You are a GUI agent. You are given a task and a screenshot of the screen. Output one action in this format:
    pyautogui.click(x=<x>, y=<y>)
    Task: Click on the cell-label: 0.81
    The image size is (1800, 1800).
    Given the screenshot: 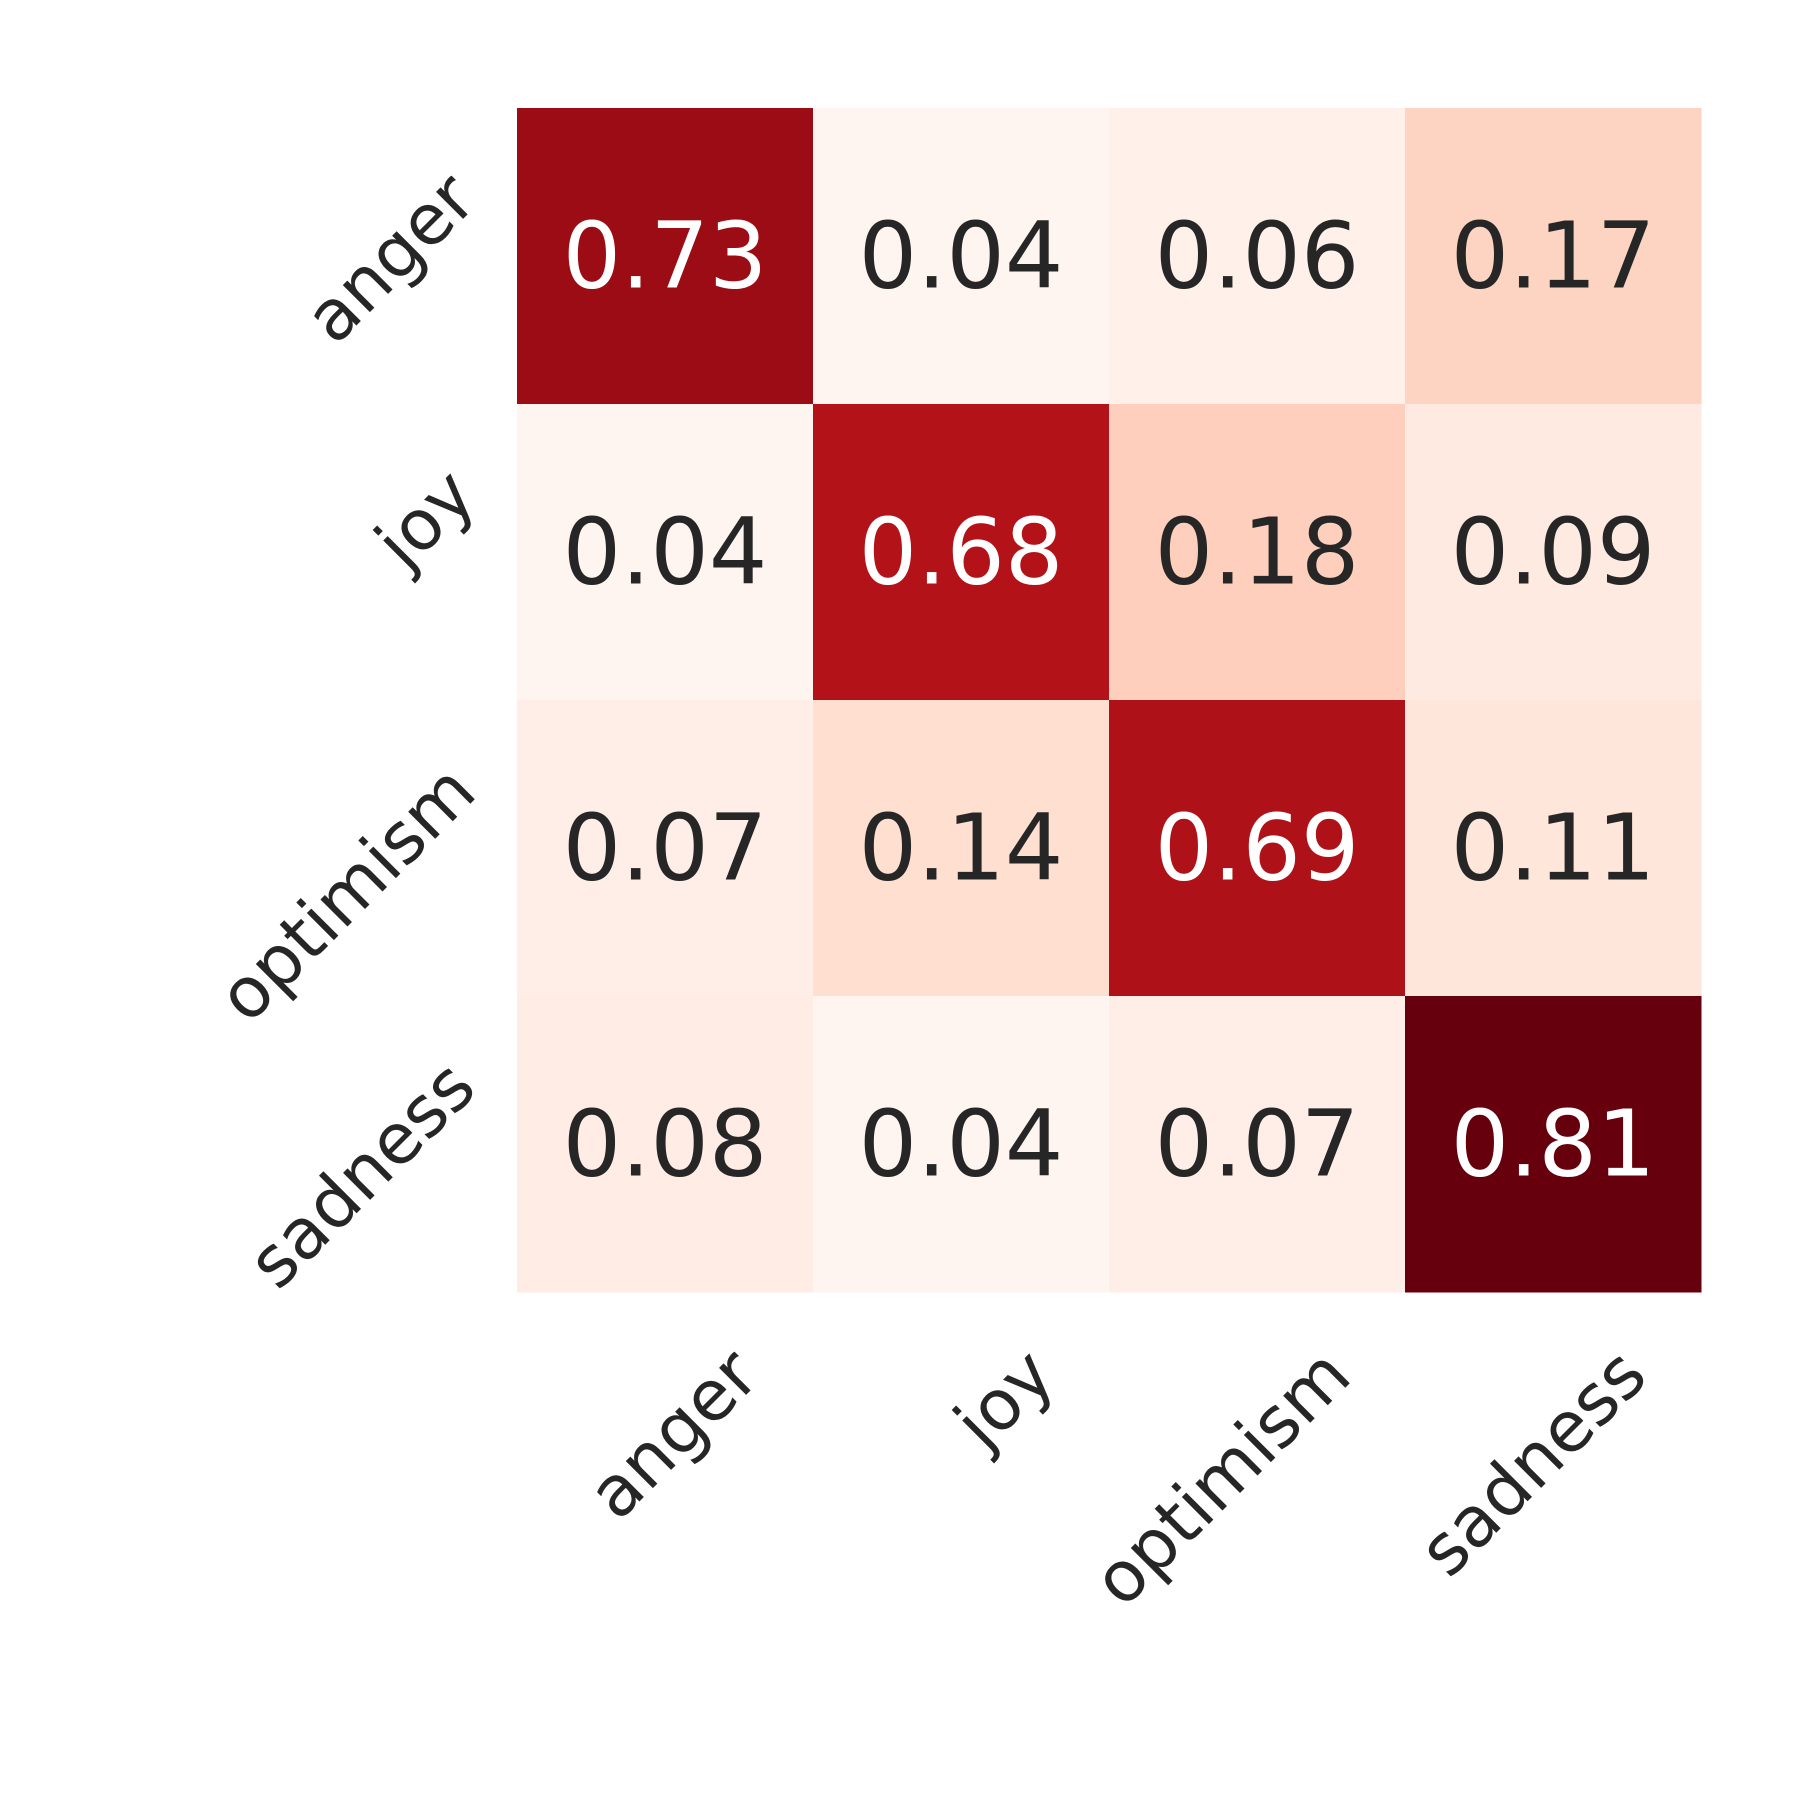 What is the action you would take?
    pyautogui.click(x=1553, y=1144)
    